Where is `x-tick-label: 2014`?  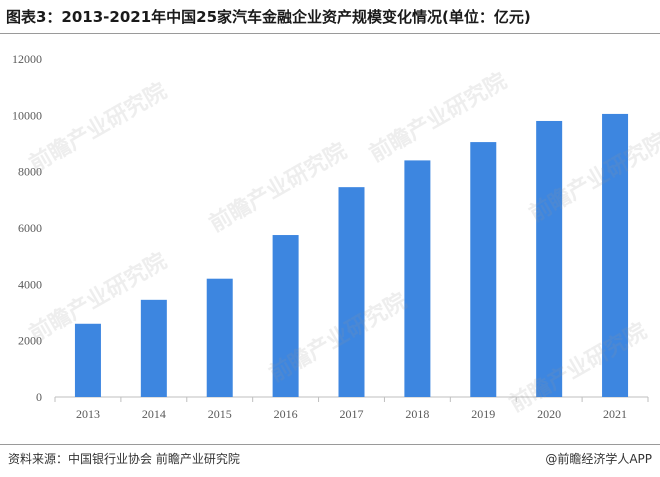 x-tick-label: 2014 is located at coordinates (154, 414).